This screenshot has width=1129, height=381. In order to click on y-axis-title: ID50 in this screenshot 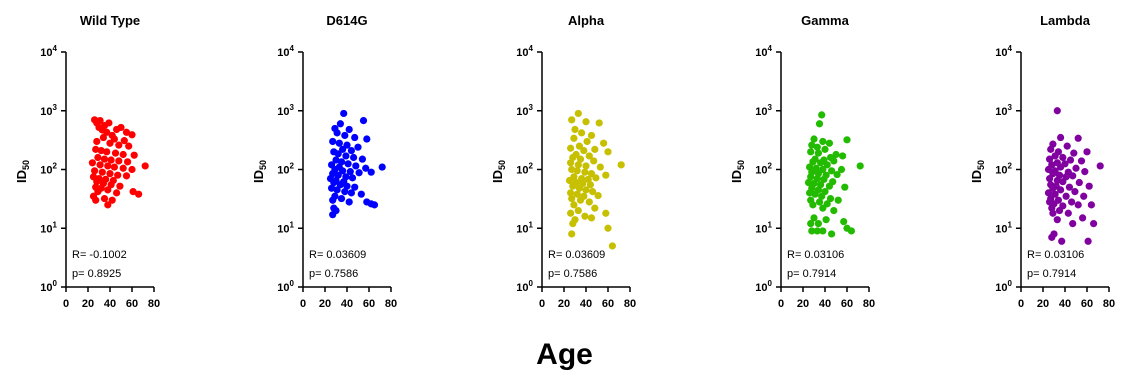, I will do `click(259, 171)`.